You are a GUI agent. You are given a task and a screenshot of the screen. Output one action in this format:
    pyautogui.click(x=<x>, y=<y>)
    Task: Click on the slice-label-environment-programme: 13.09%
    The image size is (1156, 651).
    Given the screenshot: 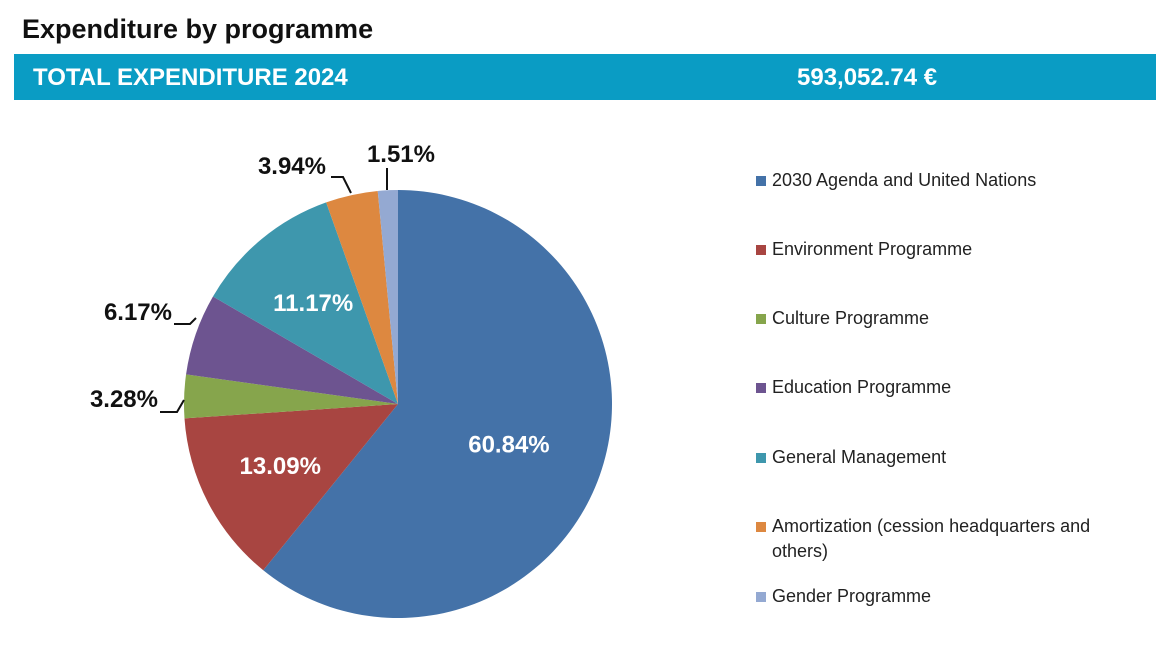 What is the action you would take?
    pyautogui.click(x=280, y=466)
    